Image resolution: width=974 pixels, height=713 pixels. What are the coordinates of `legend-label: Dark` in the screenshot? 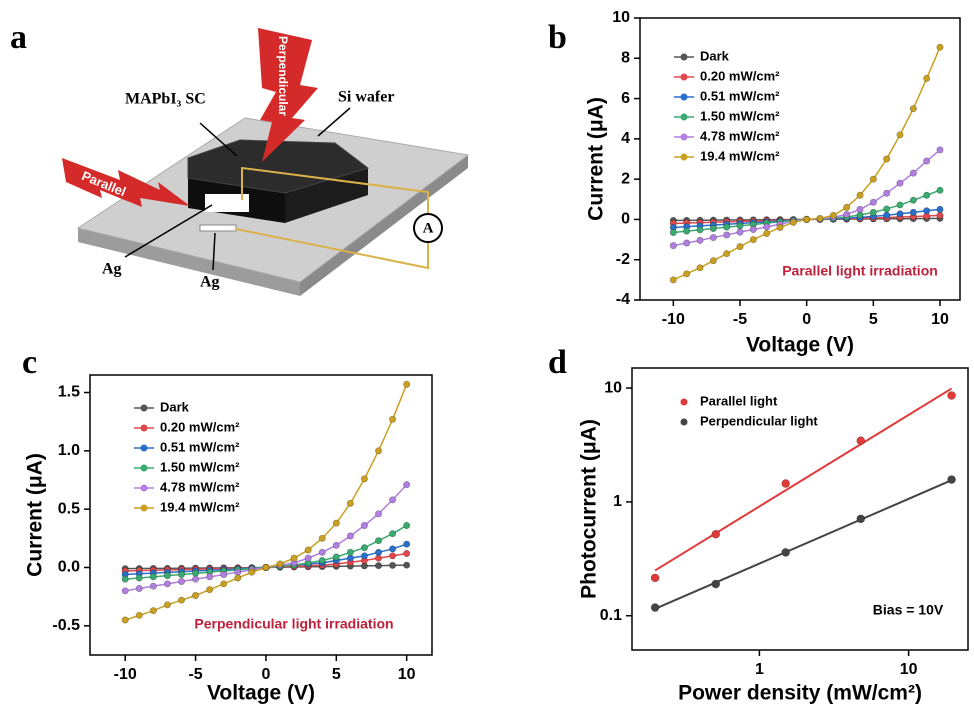 It's located at (715, 55).